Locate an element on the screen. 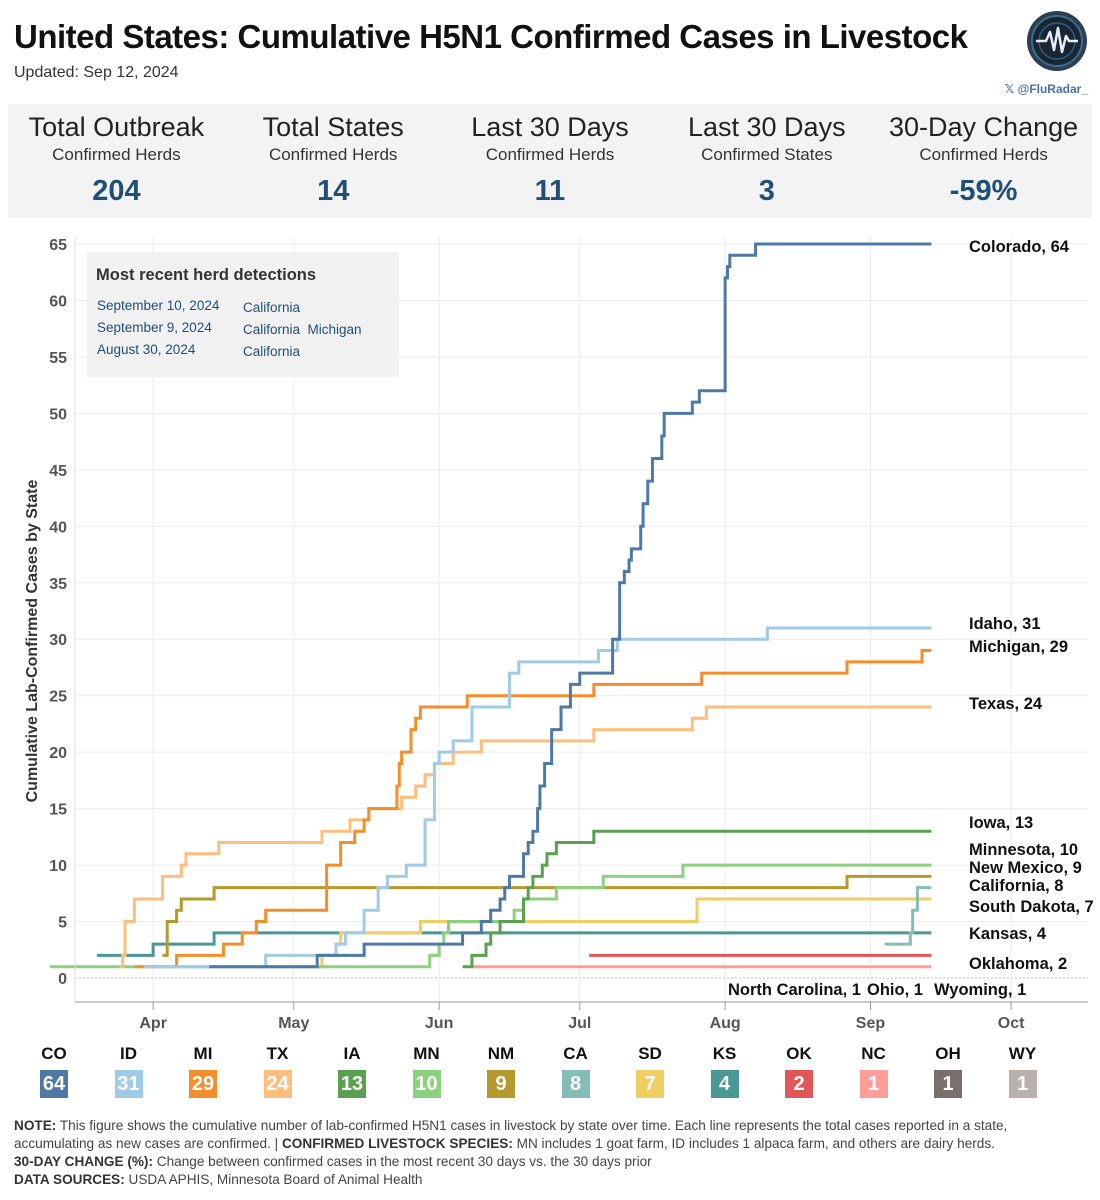 Image resolution: width=1100 pixels, height=1200 pixels. legend-code: KS is located at coordinates (724, 1053).